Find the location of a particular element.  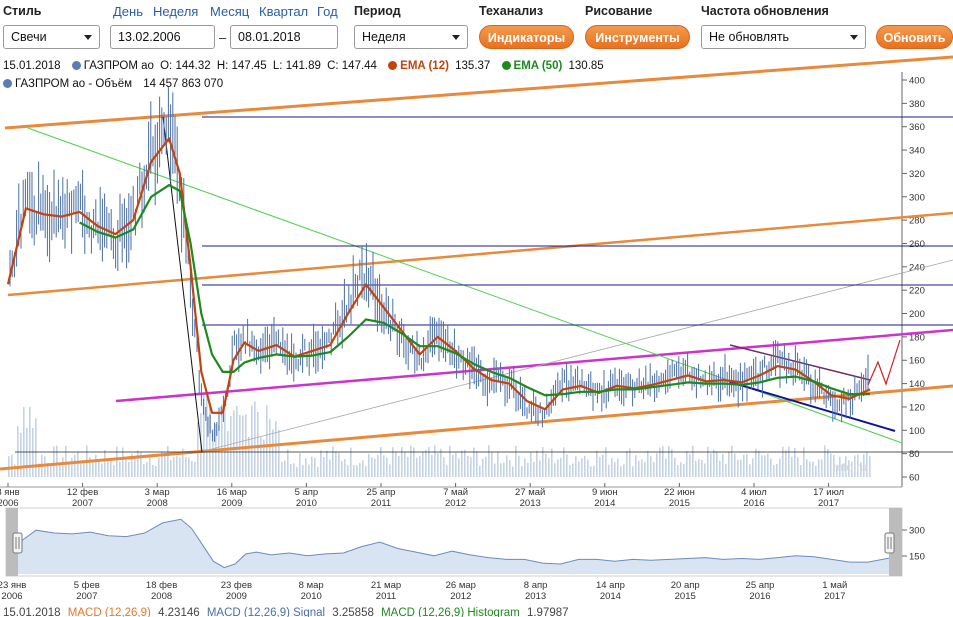

navigator-left-handle is located at coordinates (17, 543).